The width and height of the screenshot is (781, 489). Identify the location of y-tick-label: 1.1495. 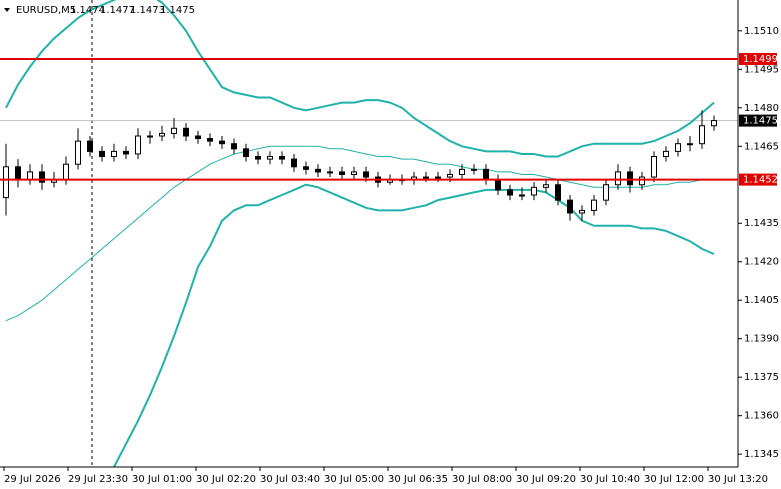
(761, 69).